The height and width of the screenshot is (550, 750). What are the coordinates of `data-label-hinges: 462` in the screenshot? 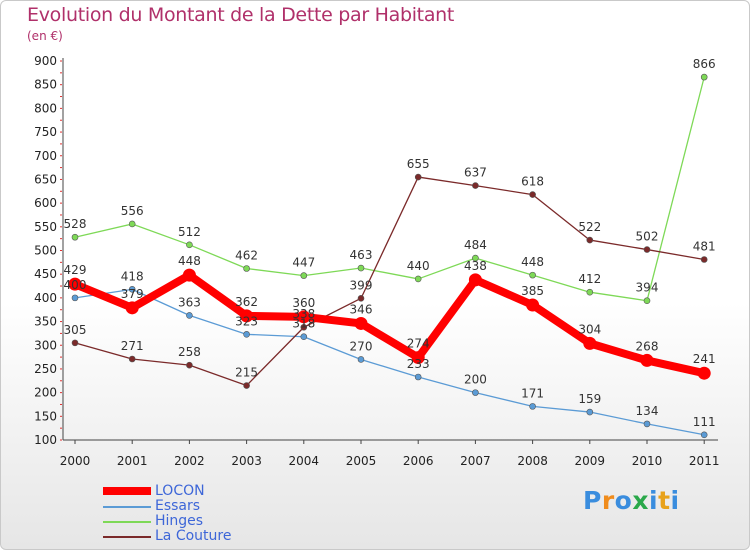 It's located at (246, 256).